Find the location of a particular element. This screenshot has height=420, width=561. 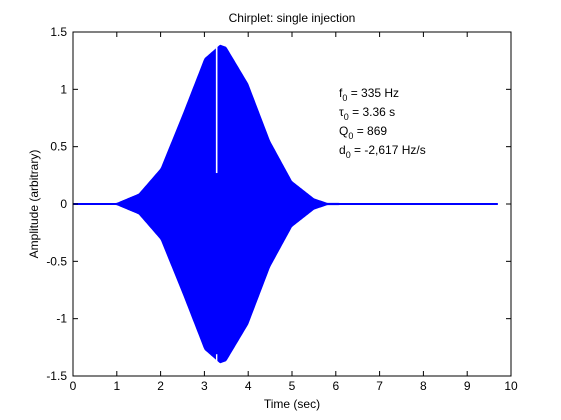

y-tick-label: -1.5 is located at coordinates (56, 376).